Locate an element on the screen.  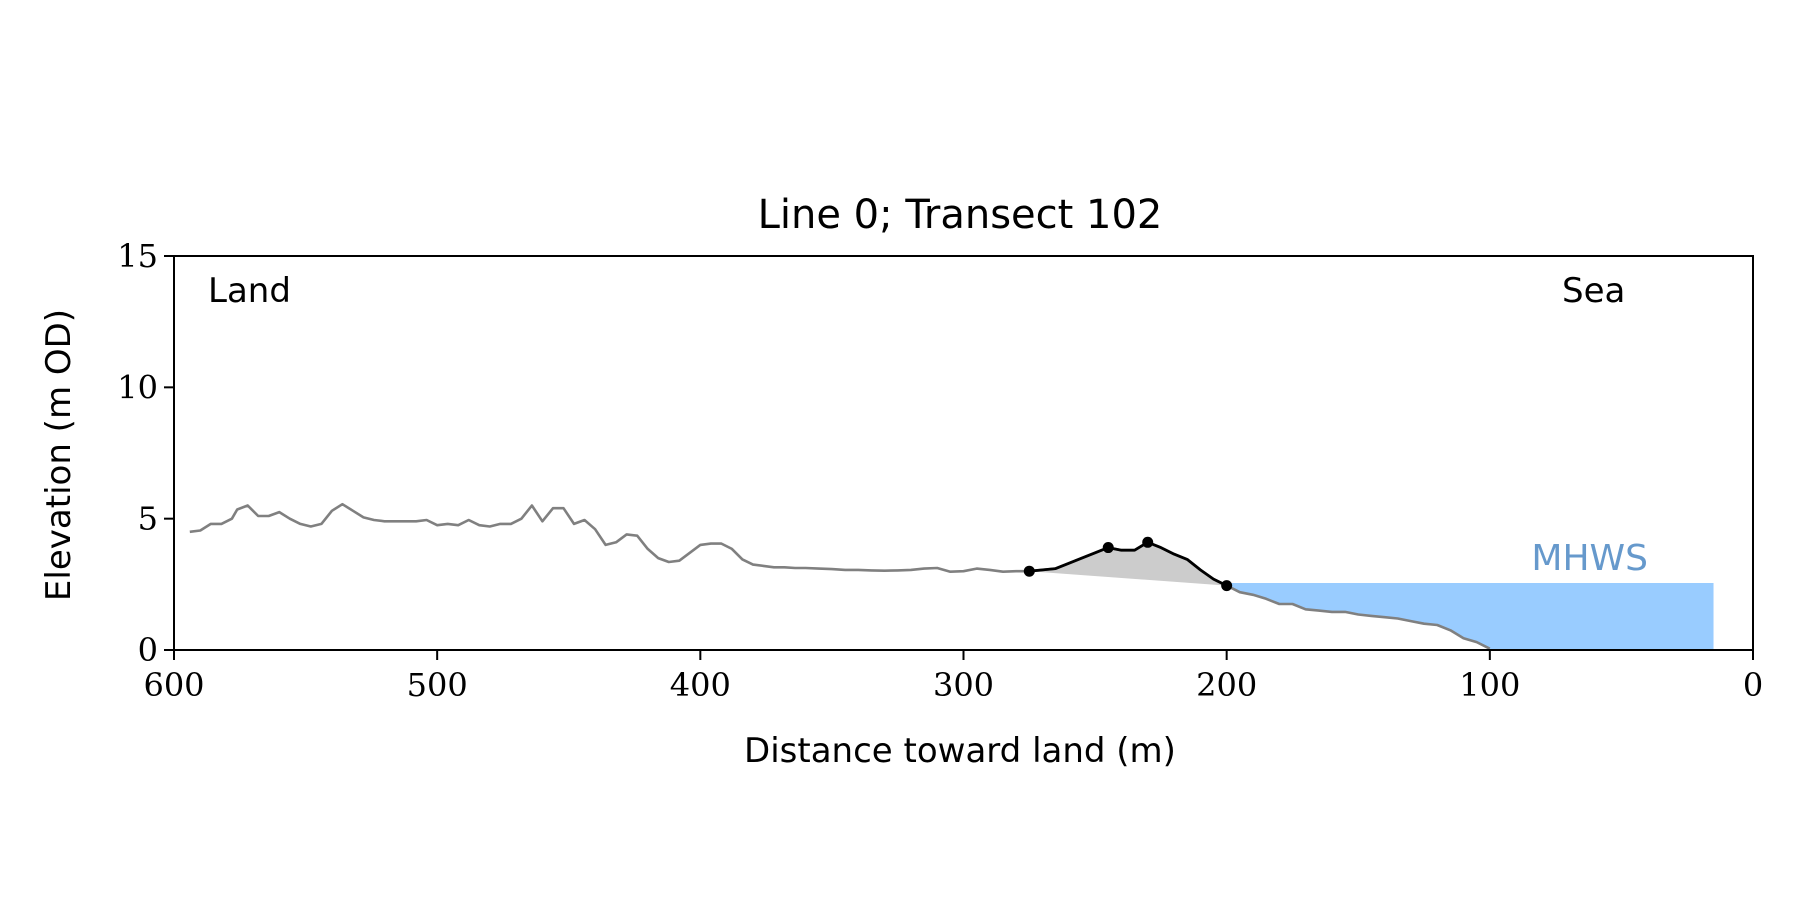
sea-area is located at coordinates (1470, 616).